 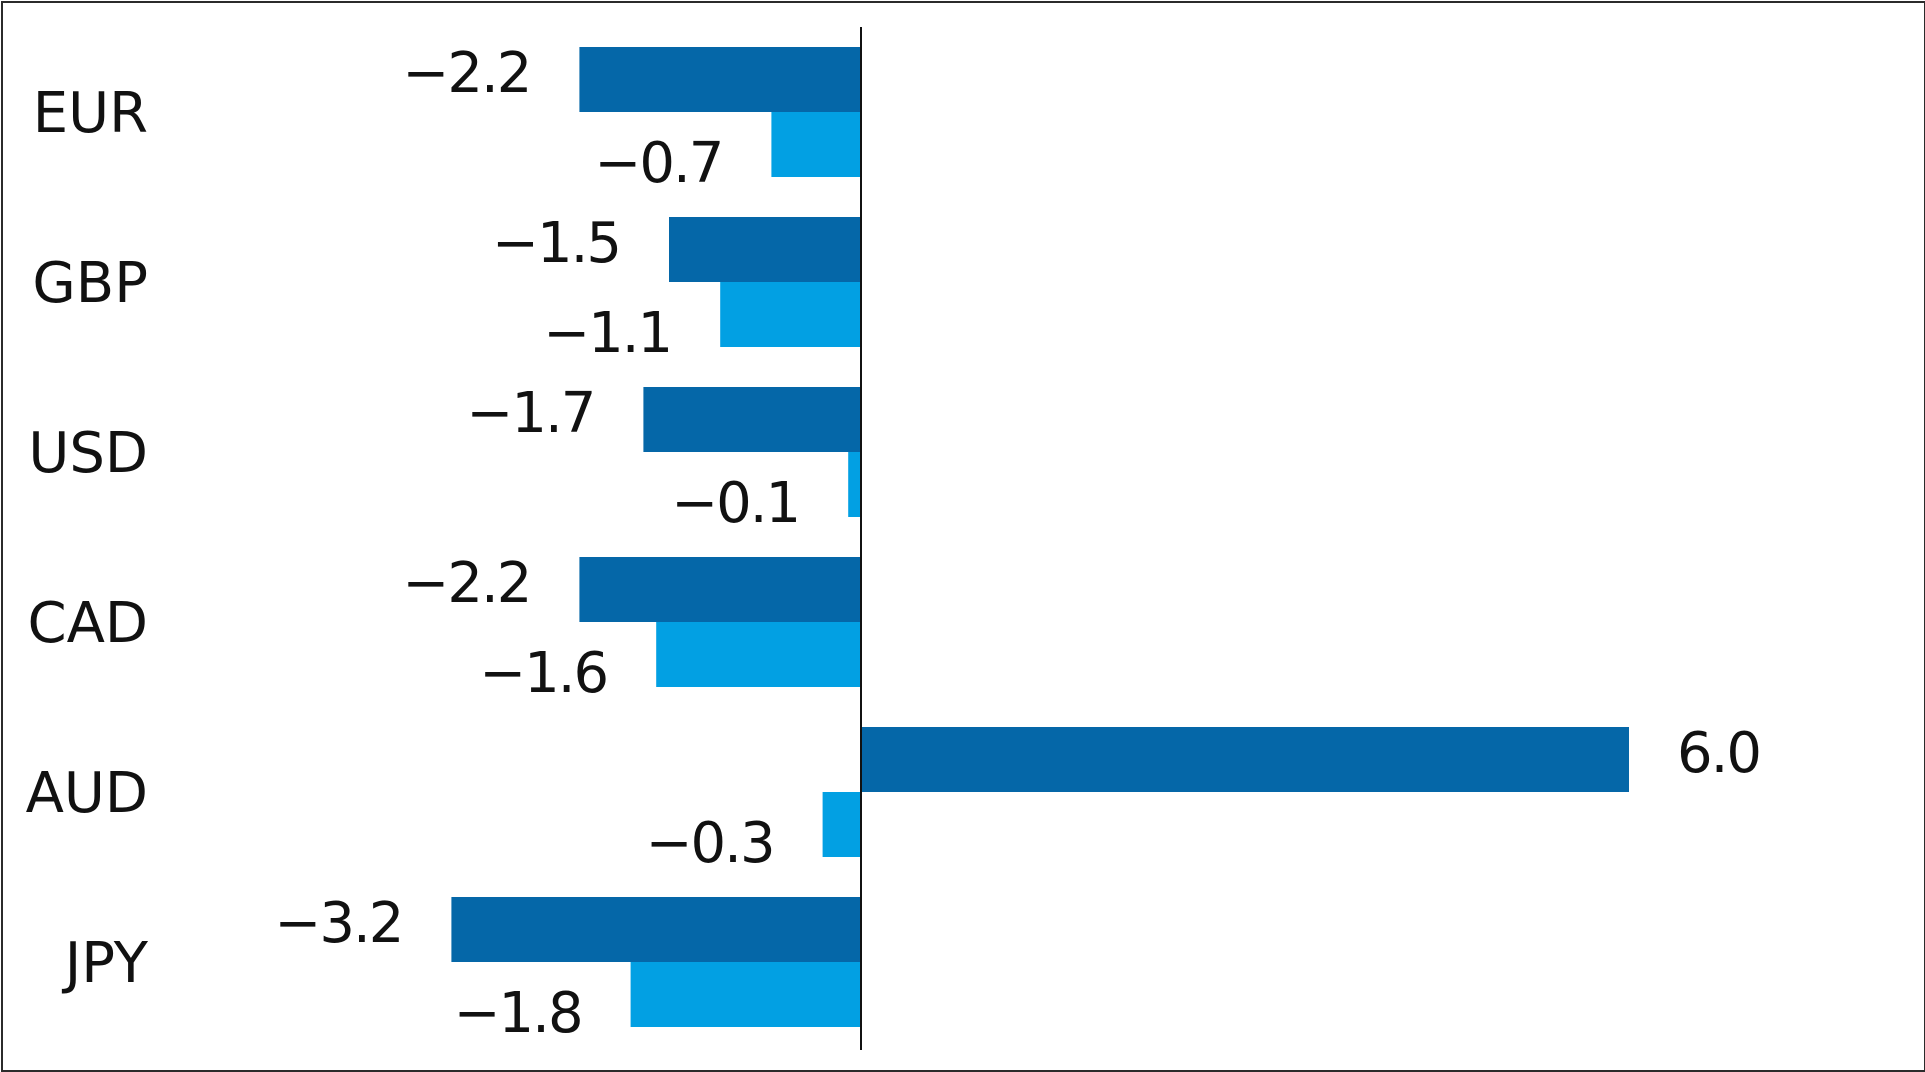 I want to click on category-label-cad: CAD, so click(x=87, y=623).